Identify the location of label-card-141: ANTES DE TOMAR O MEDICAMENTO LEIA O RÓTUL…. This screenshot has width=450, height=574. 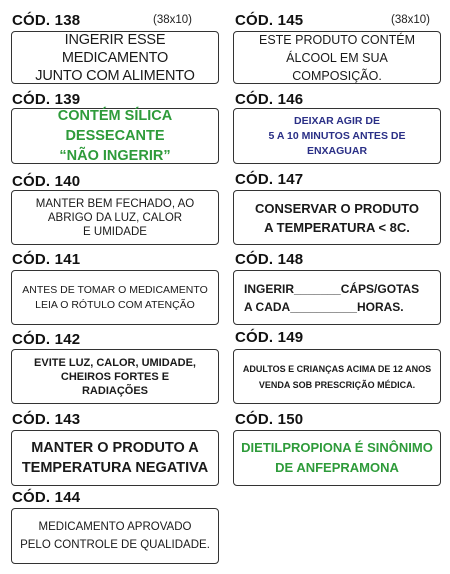
(115, 297).